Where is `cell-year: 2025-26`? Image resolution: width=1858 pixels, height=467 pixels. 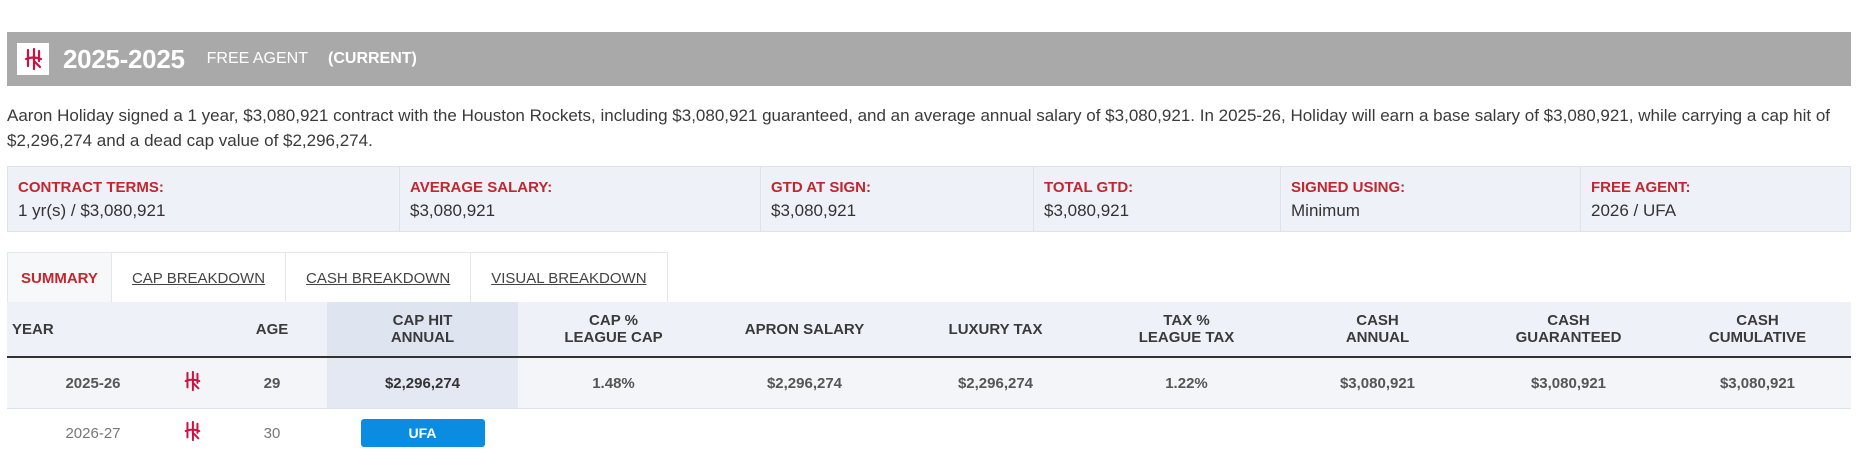 cell-year: 2025-26 is located at coordinates (87, 383).